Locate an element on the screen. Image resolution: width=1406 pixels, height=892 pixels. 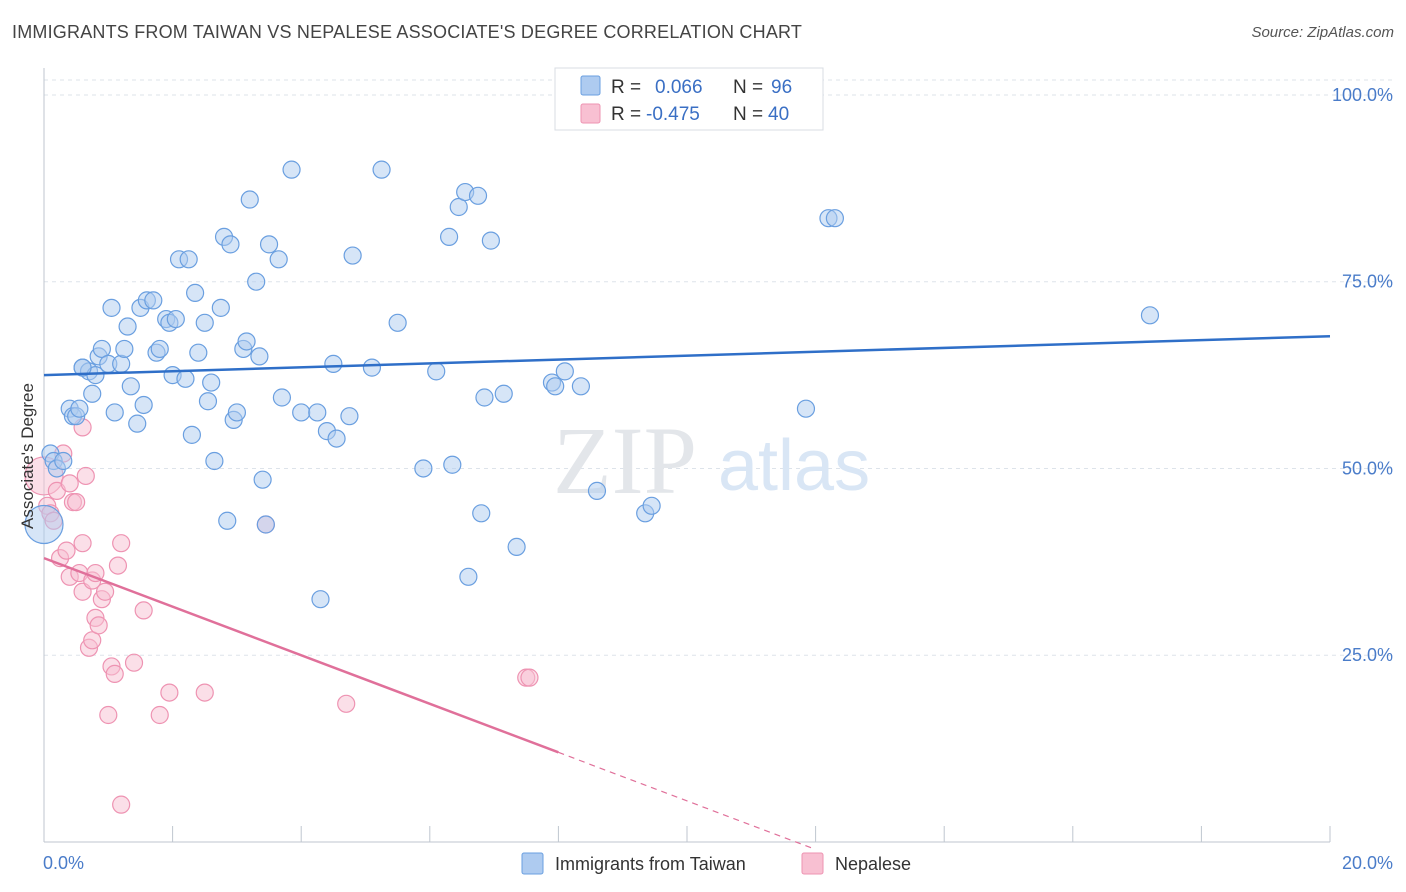
bottom-legend-swatch-nepal is located at coordinates (812, 863).